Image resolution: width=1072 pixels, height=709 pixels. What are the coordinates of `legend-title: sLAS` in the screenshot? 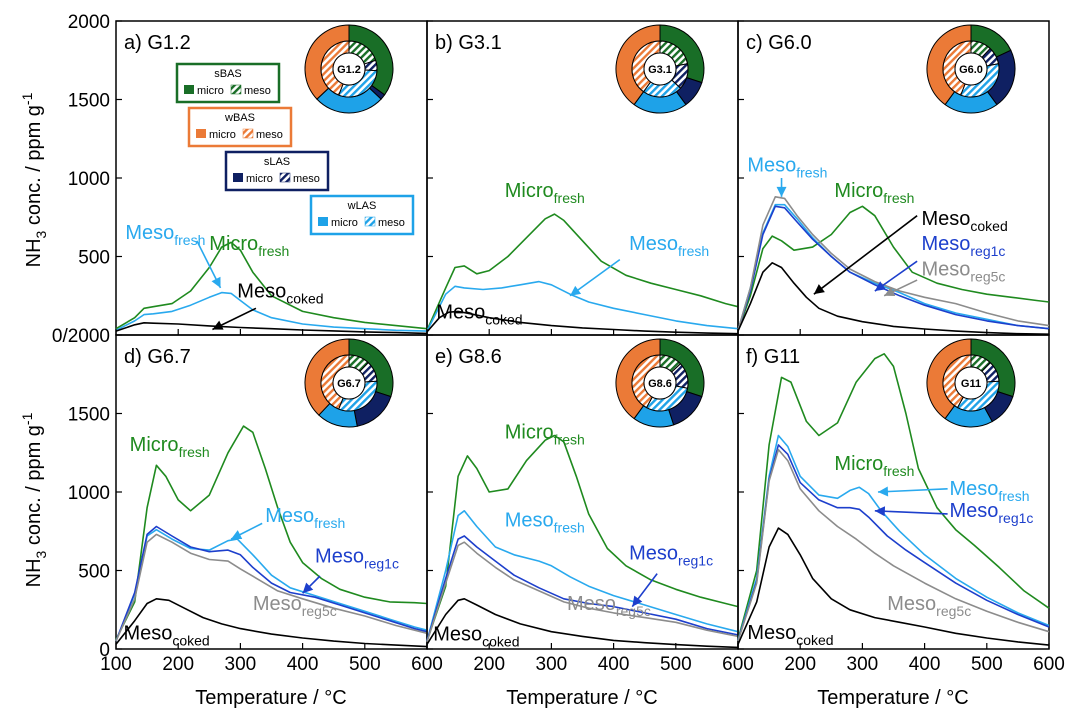 It's located at (277, 162).